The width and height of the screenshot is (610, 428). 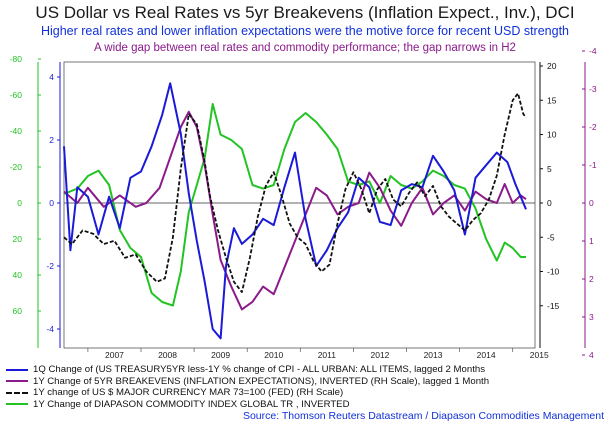 What do you see at coordinates (50, 266) in the screenshot?
I see `blue-axis-label: -2` at bounding box center [50, 266].